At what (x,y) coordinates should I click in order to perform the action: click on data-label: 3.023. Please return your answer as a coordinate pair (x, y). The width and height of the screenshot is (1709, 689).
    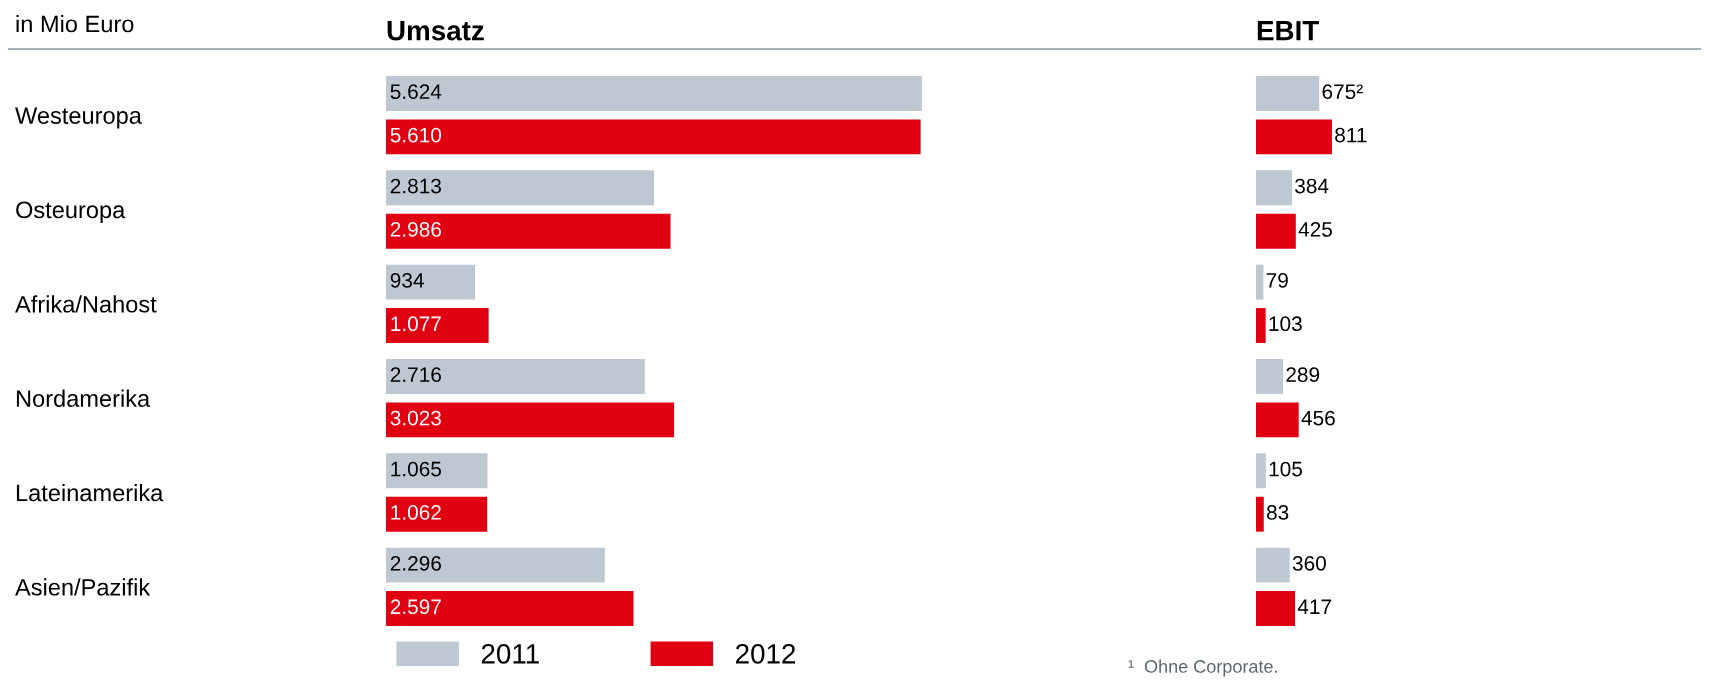
    Looking at the image, I should click on (415, 418).